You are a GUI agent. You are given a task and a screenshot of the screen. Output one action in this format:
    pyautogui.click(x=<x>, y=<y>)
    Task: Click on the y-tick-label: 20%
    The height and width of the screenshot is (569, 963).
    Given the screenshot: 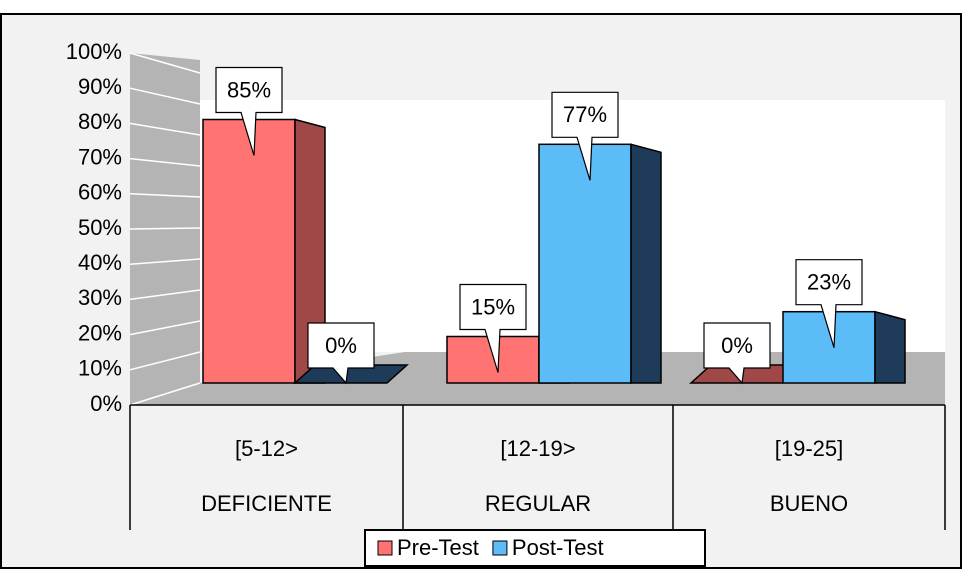 What is the action you would take?
    pyautogui.click(x=100, y=332)
    